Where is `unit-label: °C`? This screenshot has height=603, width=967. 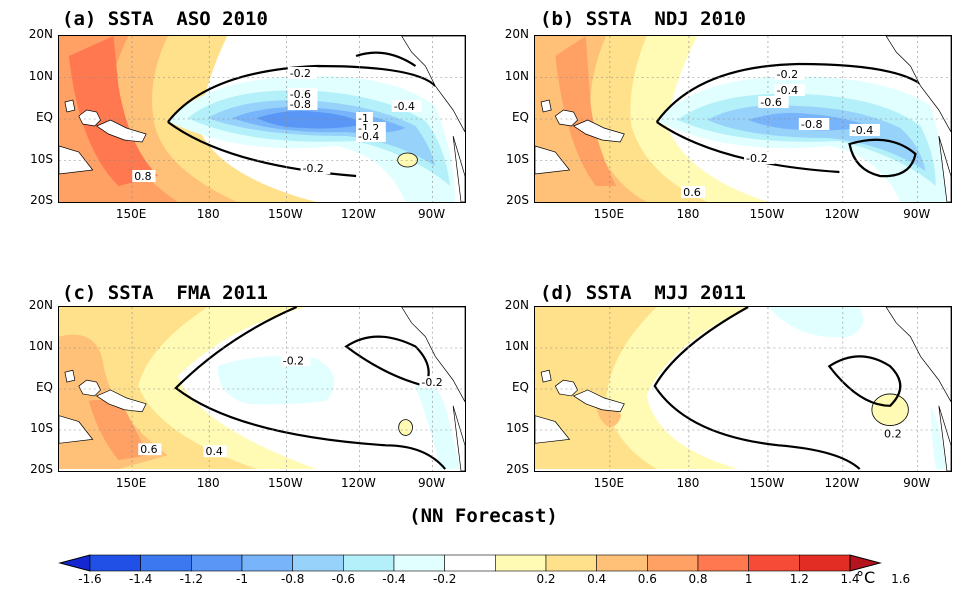
unit-label: °C is located at coordinates (866, 577).